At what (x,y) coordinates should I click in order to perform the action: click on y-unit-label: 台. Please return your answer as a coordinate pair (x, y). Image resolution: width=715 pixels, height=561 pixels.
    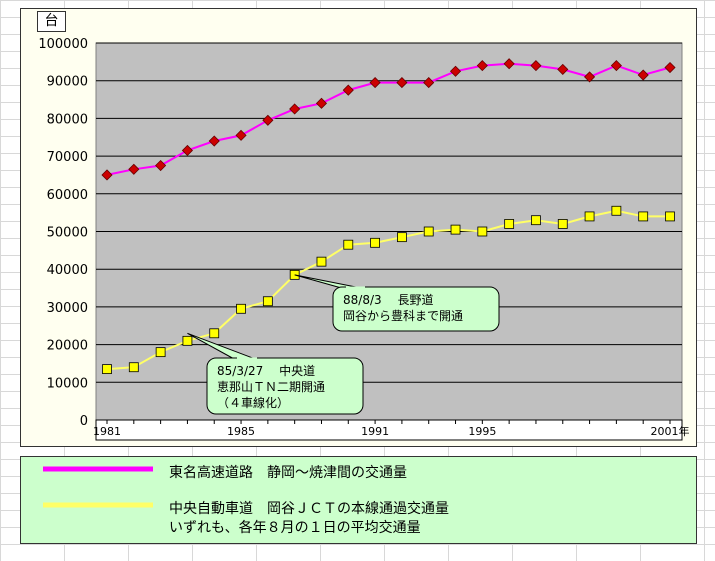
    Looking at the image, I should click on (51, 21).